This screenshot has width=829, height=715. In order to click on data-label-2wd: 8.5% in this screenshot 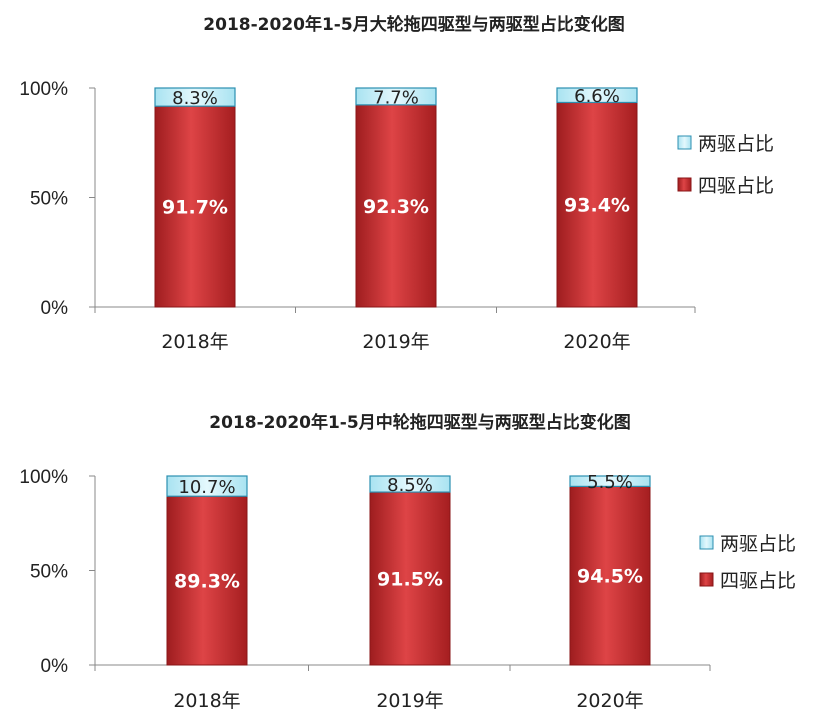, I will do `click(410, 485)`.